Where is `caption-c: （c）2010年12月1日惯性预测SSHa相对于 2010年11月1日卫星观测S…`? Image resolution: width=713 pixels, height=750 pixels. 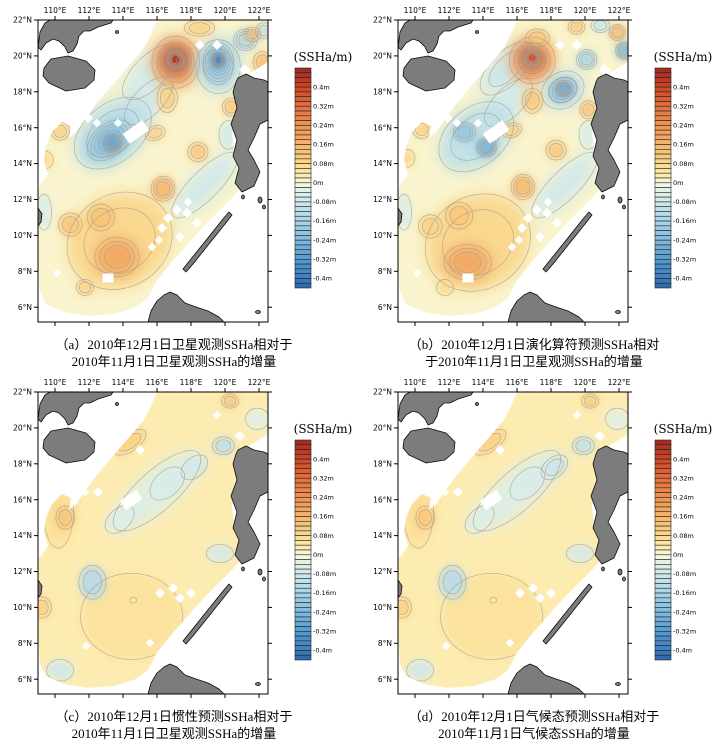 caption-c: （c）2010年12月1日惯性预测SSHa相对于 2010年11月1日卫星观测S… is located at coordinates (174, 725).